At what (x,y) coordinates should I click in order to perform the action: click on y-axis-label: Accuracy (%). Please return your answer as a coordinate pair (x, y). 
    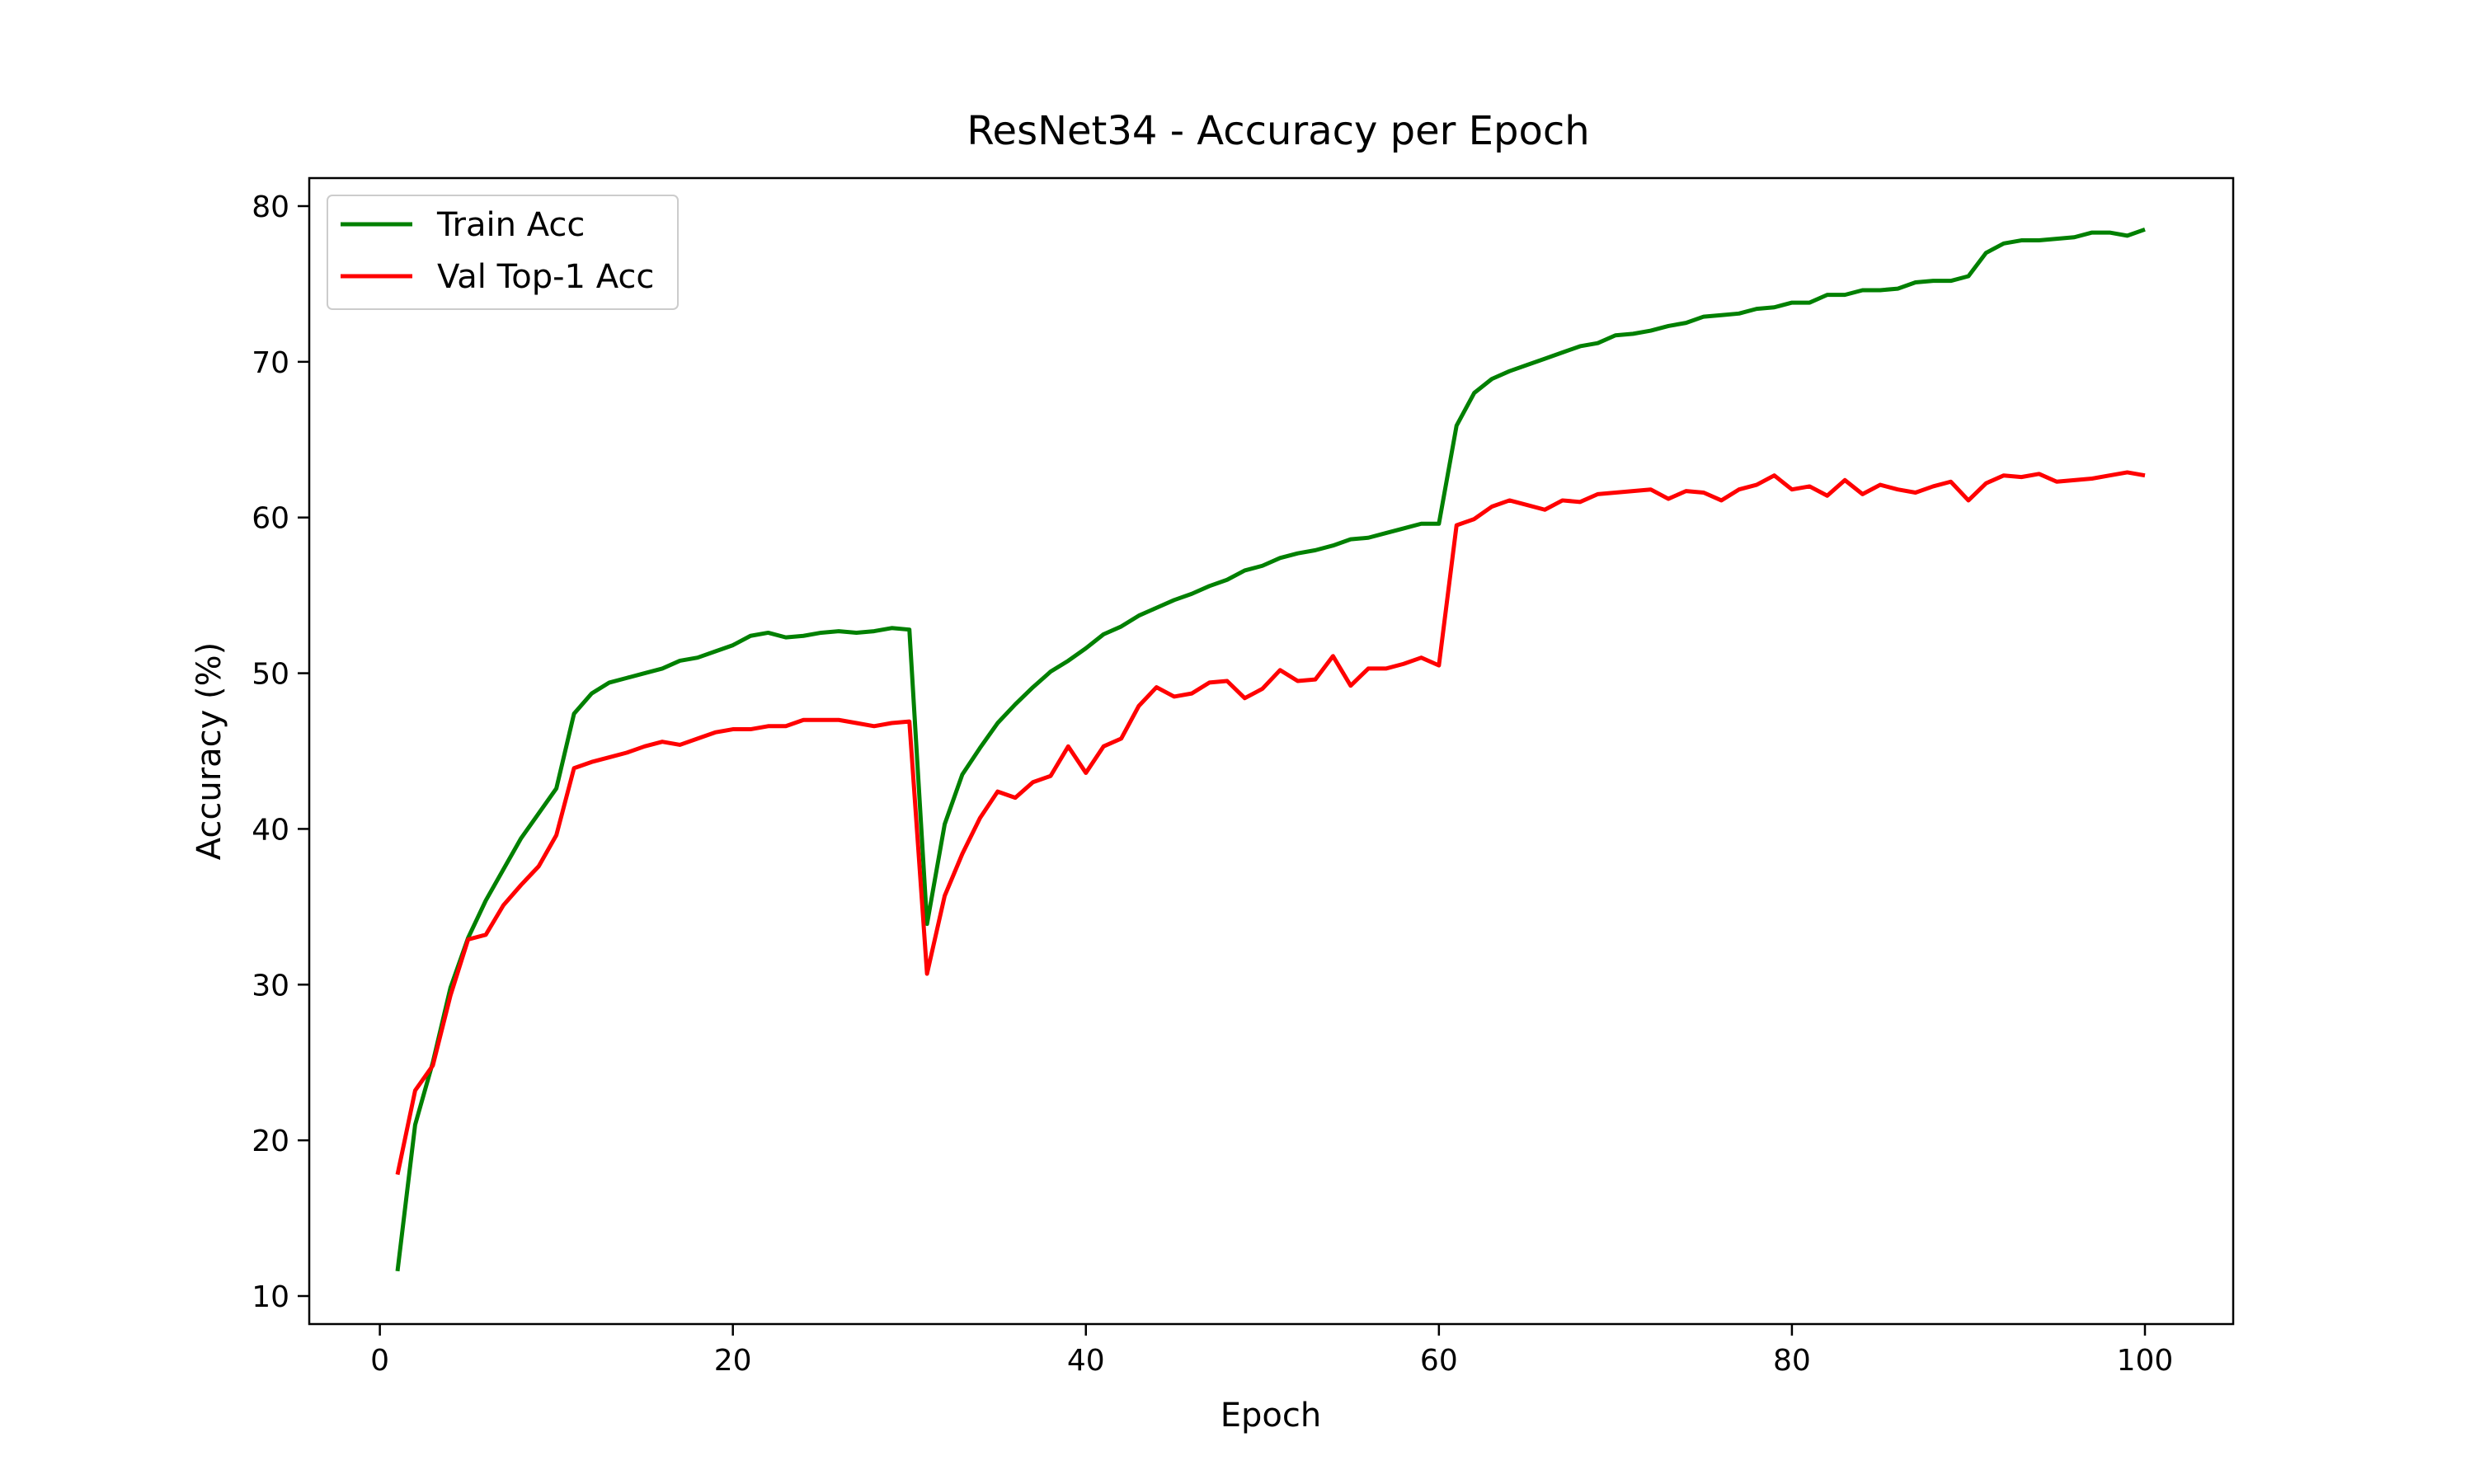
    Looking at the image, I should click on (209, 751).